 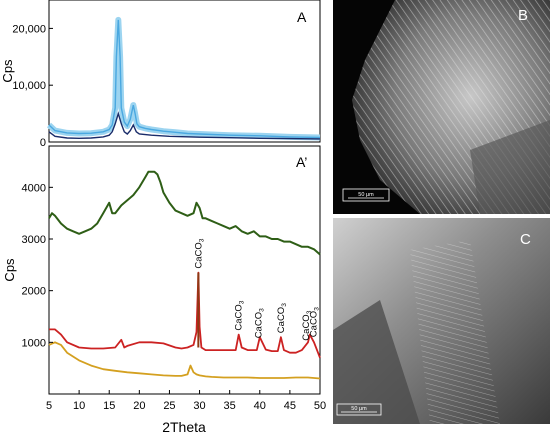 What do you see at coordinates (34, 292) in the screenshot?
I see `chart-a-prime-ytick-label: 2000` at bounding box center [34, 292].